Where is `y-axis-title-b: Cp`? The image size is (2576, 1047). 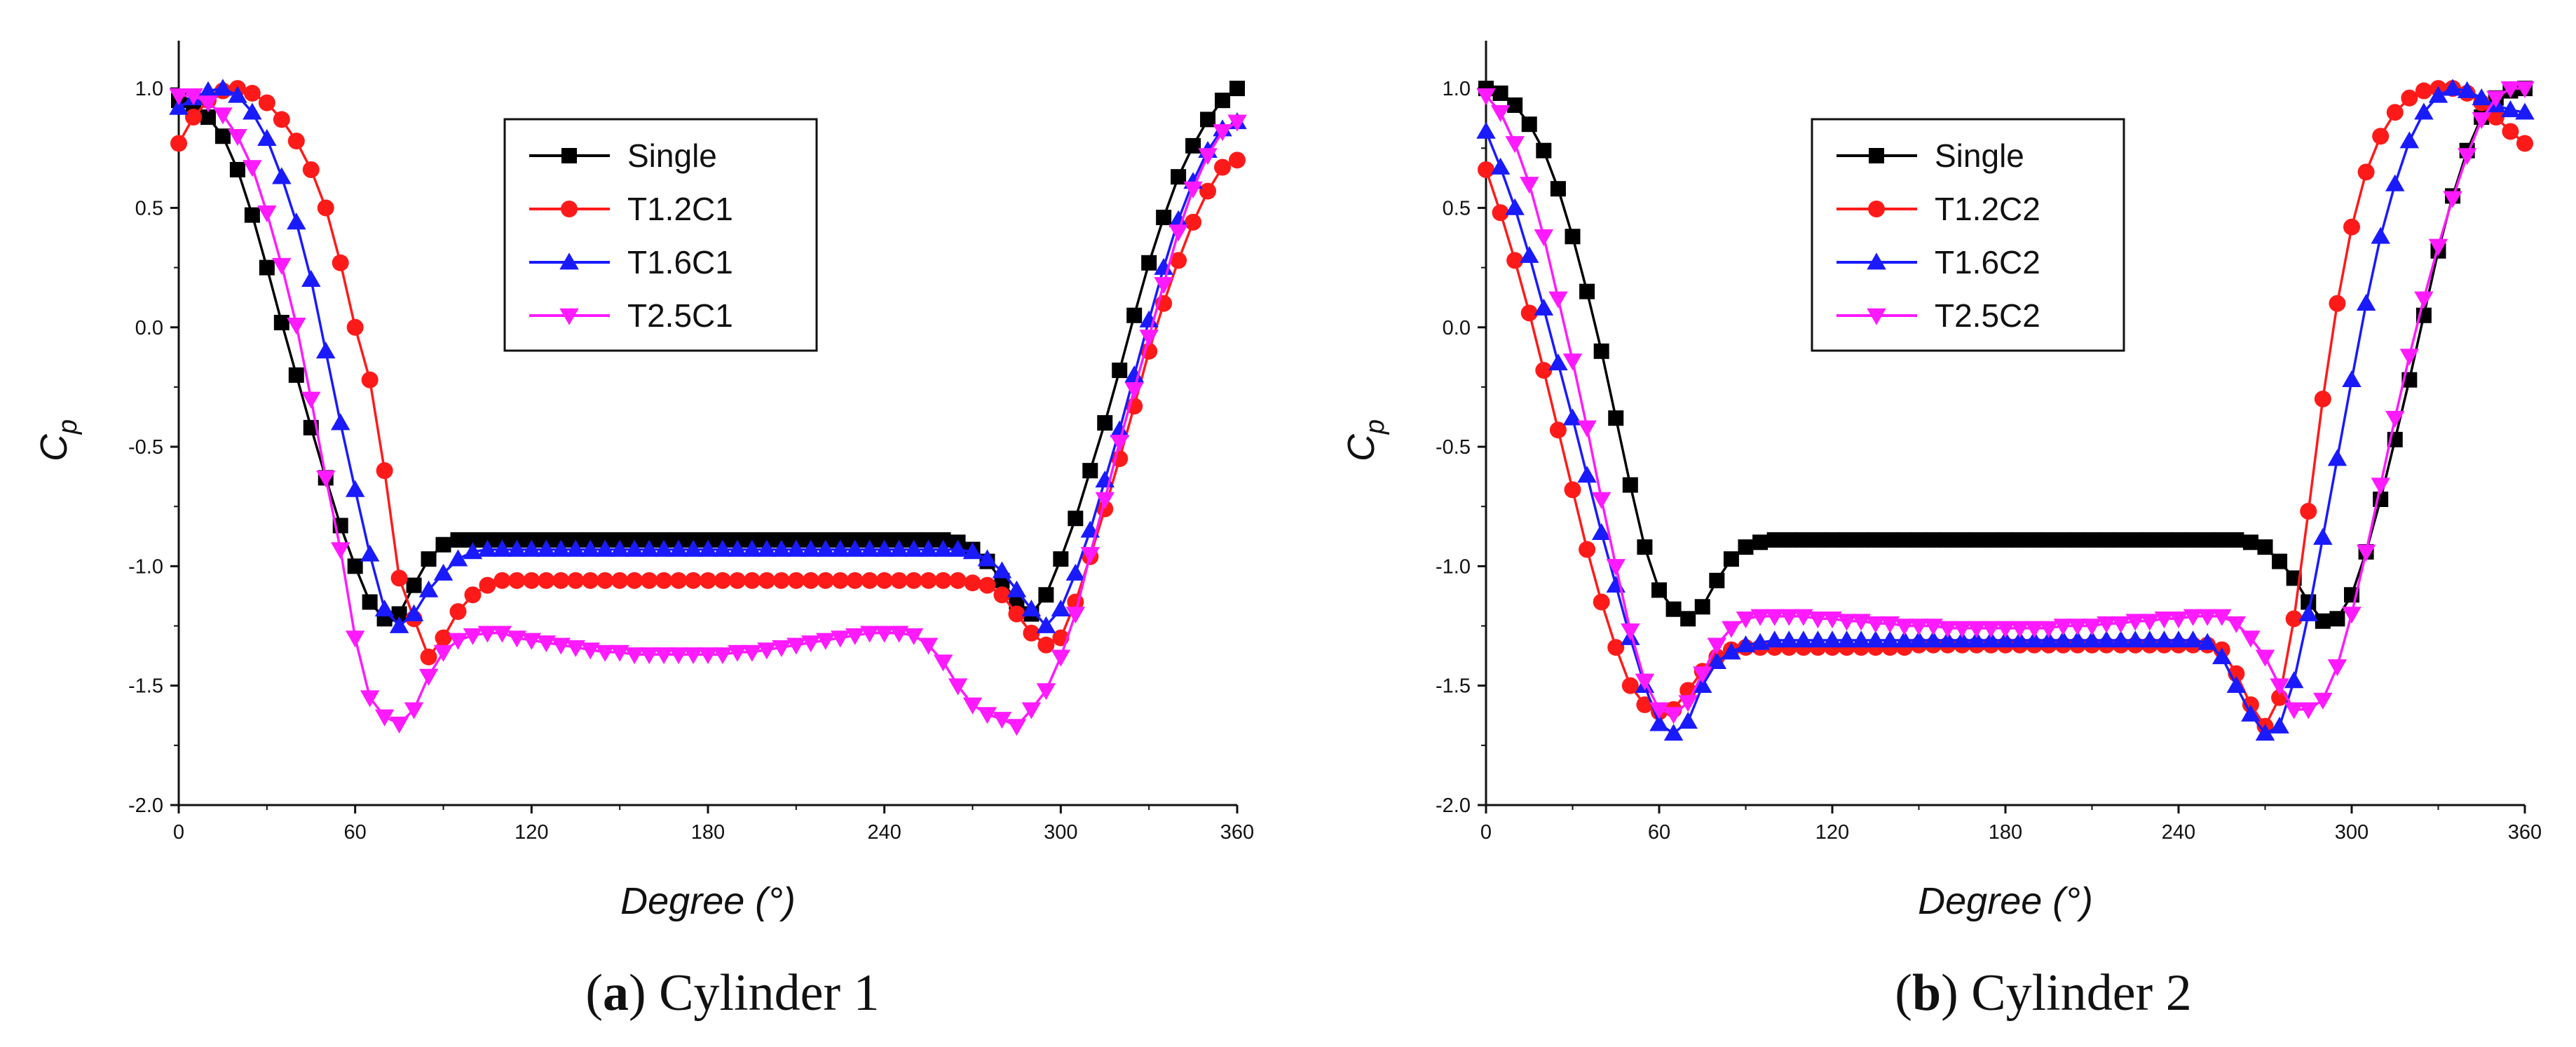
y-axis-title-b: Cp is located at coordinates (1365, 440).